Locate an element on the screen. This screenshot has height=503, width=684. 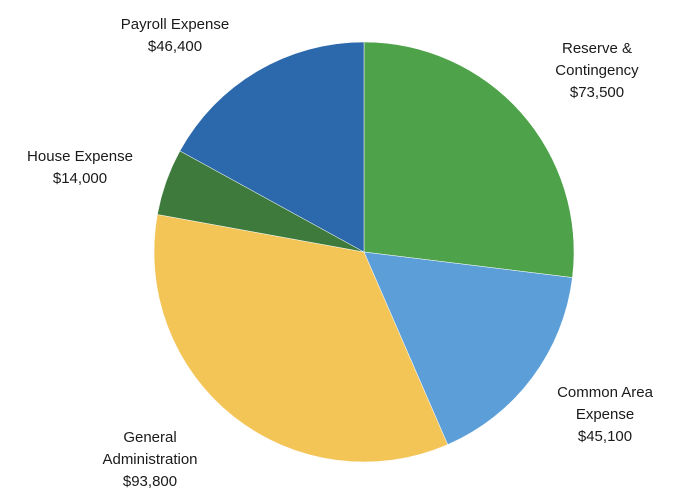
slice-label-general-administration: General Administration $93,800 is located at coordinates (150, 460).